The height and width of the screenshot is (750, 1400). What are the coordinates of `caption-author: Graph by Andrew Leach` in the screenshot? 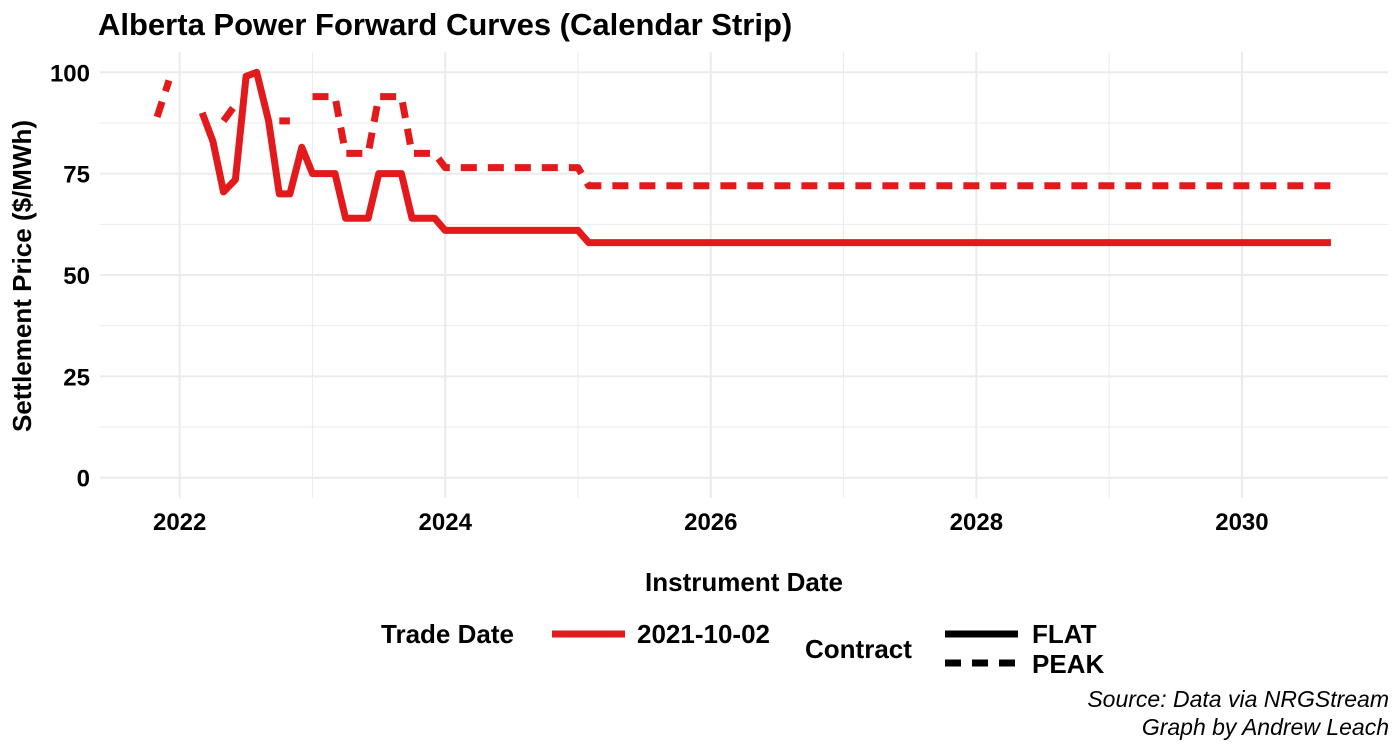 It's located at (1265, 727).